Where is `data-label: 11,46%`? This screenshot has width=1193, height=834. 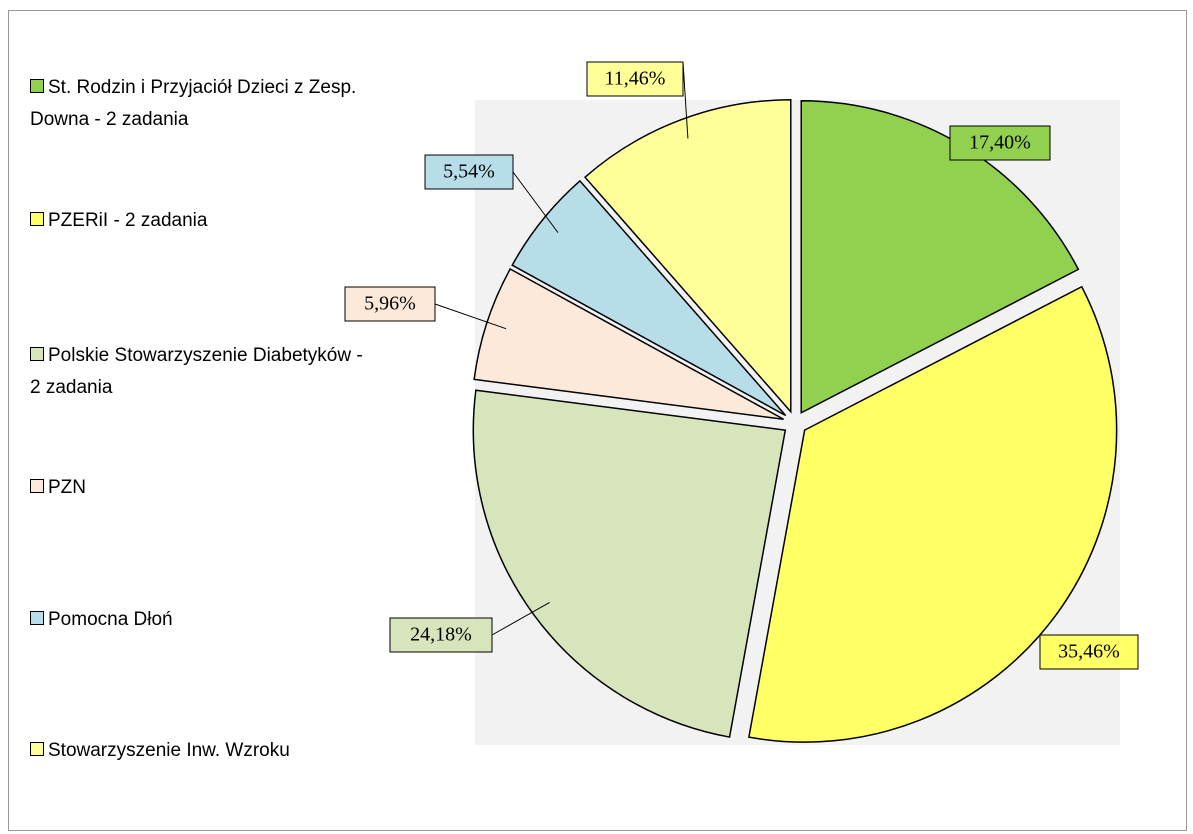
data-label: 11,46% is located at coordinates (635, 79).